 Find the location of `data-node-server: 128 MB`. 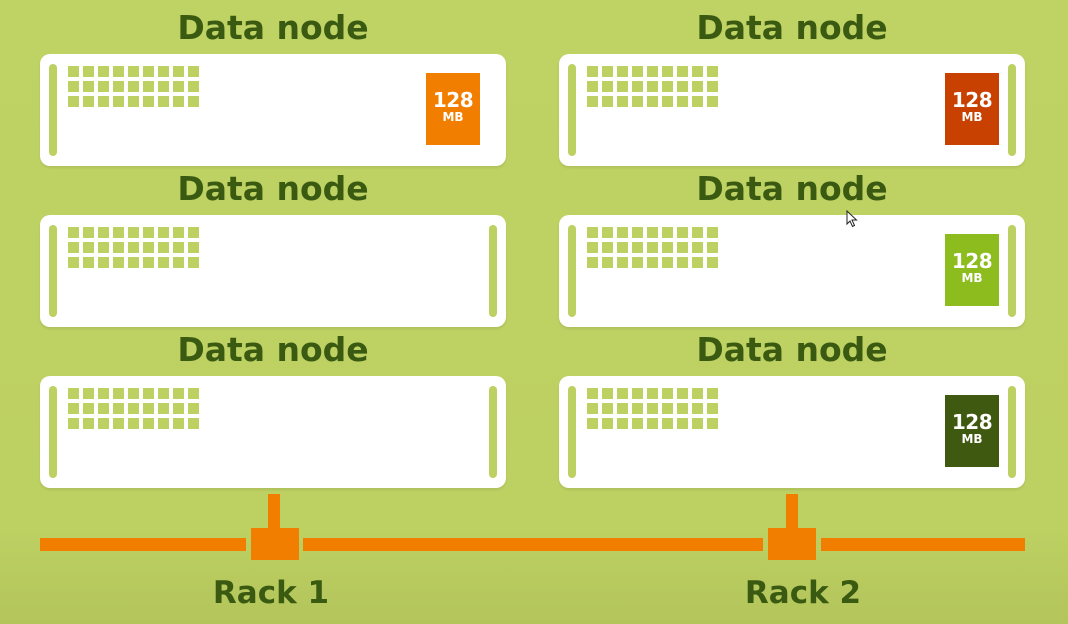

data-node-server: 128 MB is located at coordinates (273, 110).